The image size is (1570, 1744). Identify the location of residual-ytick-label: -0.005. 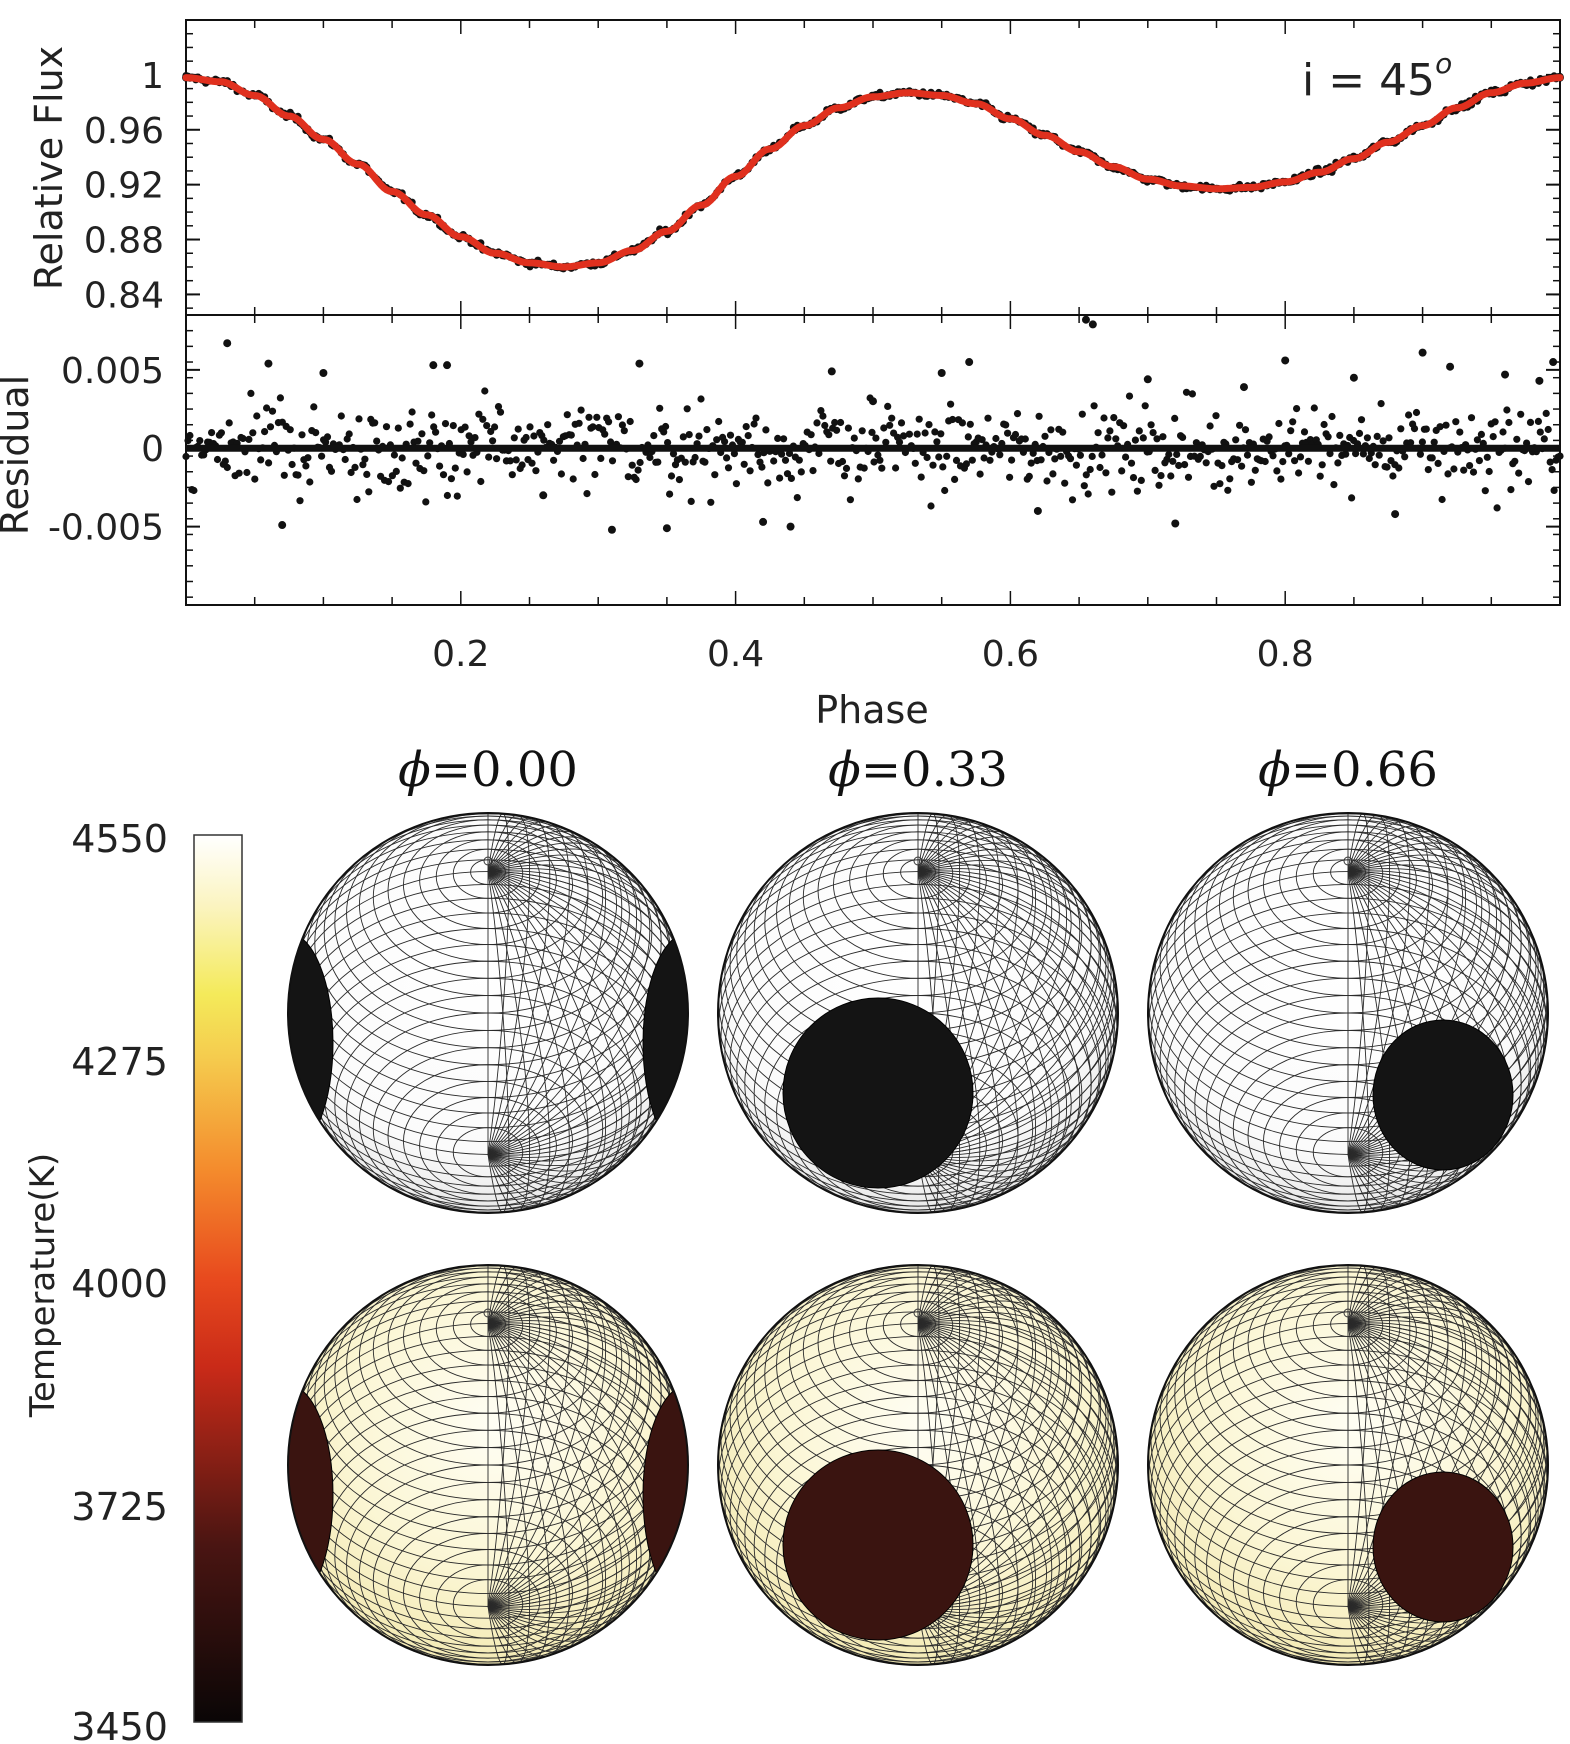
(106, 528).